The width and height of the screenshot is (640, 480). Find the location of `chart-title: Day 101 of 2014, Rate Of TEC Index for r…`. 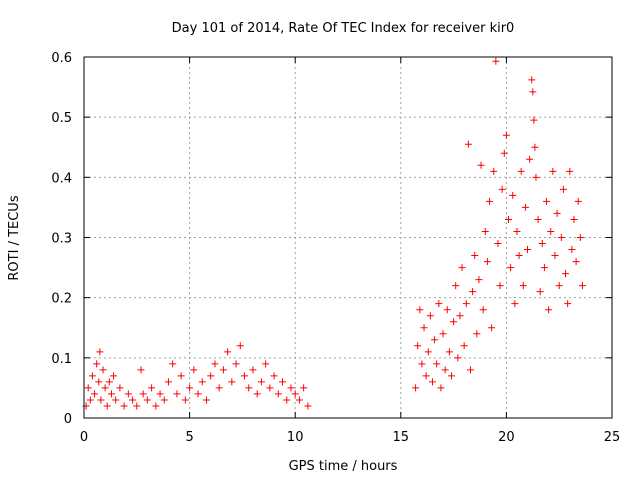

chart-title: Day 101 of 2014, Rate Of TEC Index for r… is located at coordinates (343, 28).